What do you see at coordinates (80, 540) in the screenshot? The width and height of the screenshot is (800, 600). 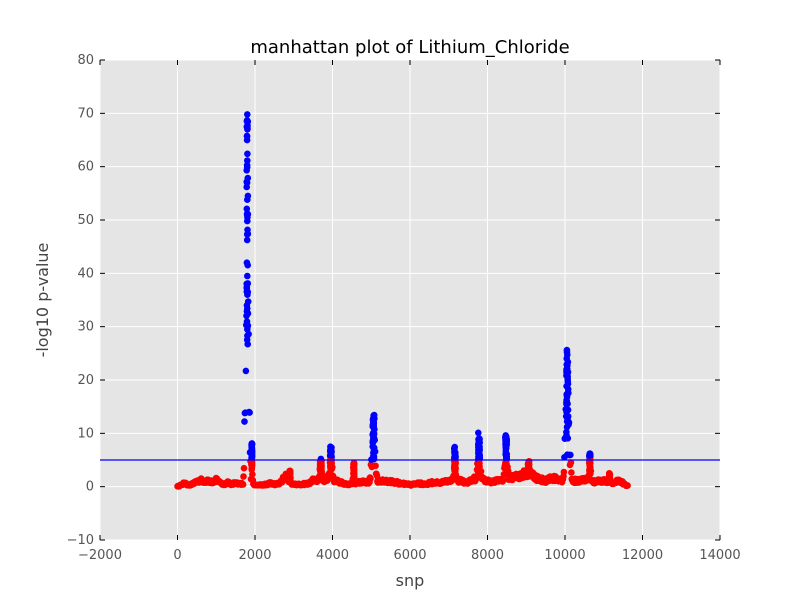 I see `y-tick-label: −10` at bounding box center [80, 540].